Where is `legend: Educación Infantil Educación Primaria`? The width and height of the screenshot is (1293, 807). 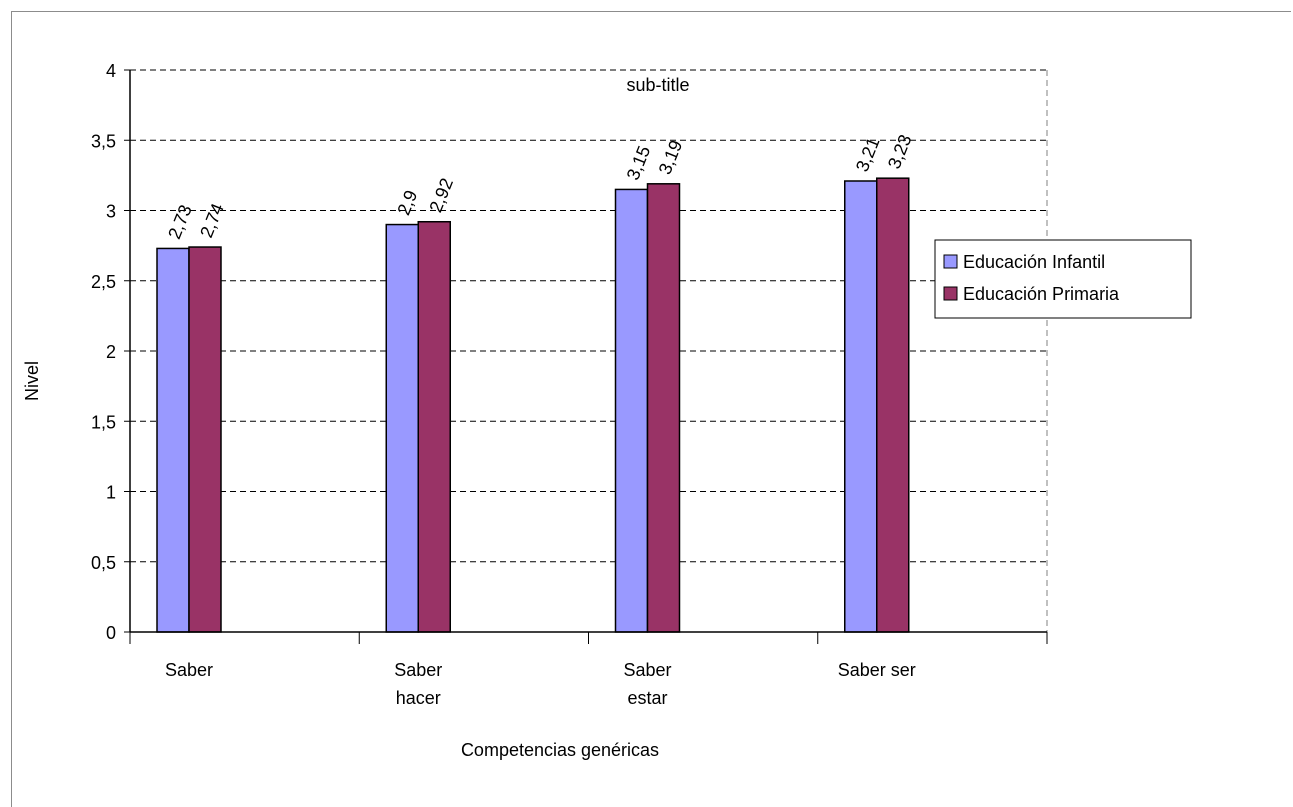 legend: Educación Infantil Educación Primaria is located at coordinates (1063, 279).